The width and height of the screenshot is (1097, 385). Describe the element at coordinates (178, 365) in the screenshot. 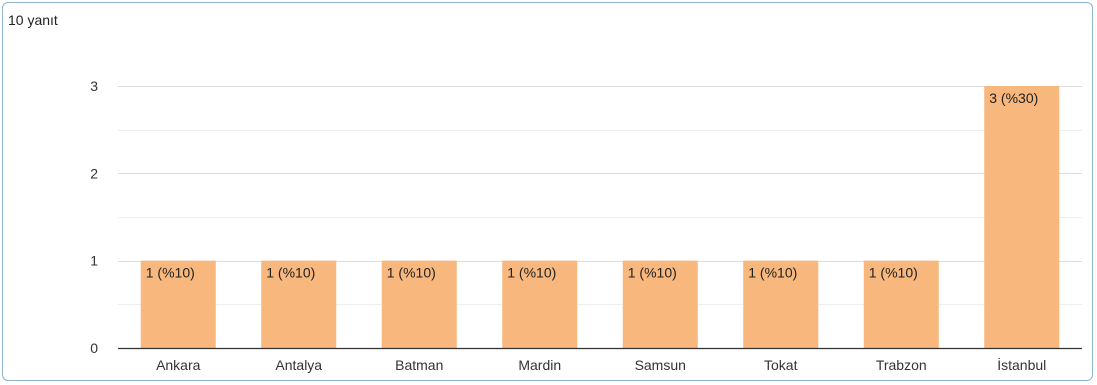

I see `x-tick-label: Ankara` at that location.